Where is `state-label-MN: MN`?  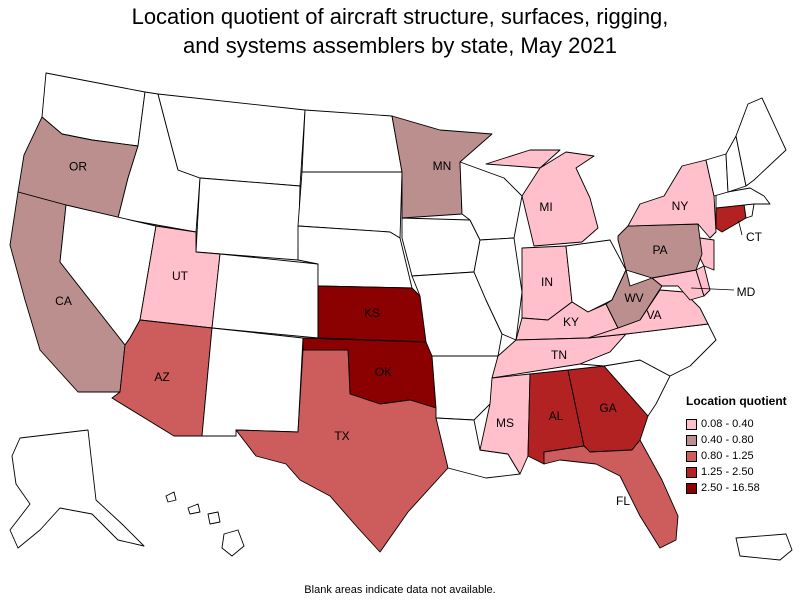 state-label-MN: MN is located at coordinates (442, 166).